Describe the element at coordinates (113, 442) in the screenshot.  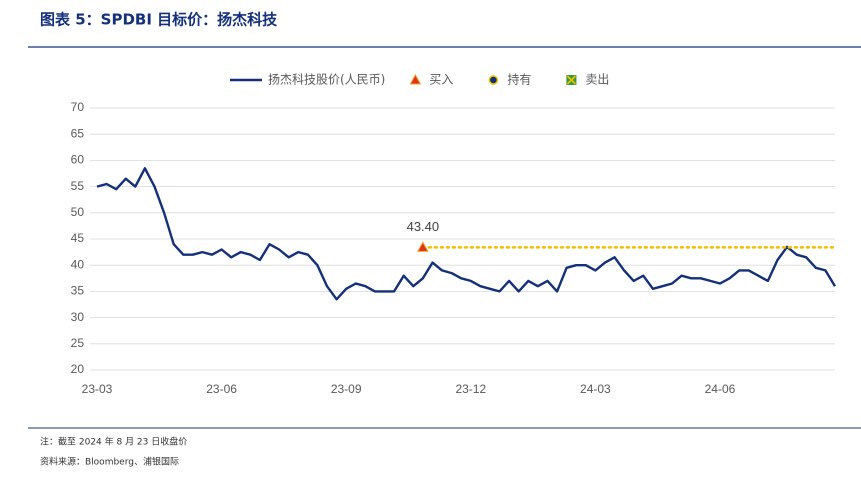
I see `note: 注：截至 2024 年 8 月 23 日收盘价` at that location.